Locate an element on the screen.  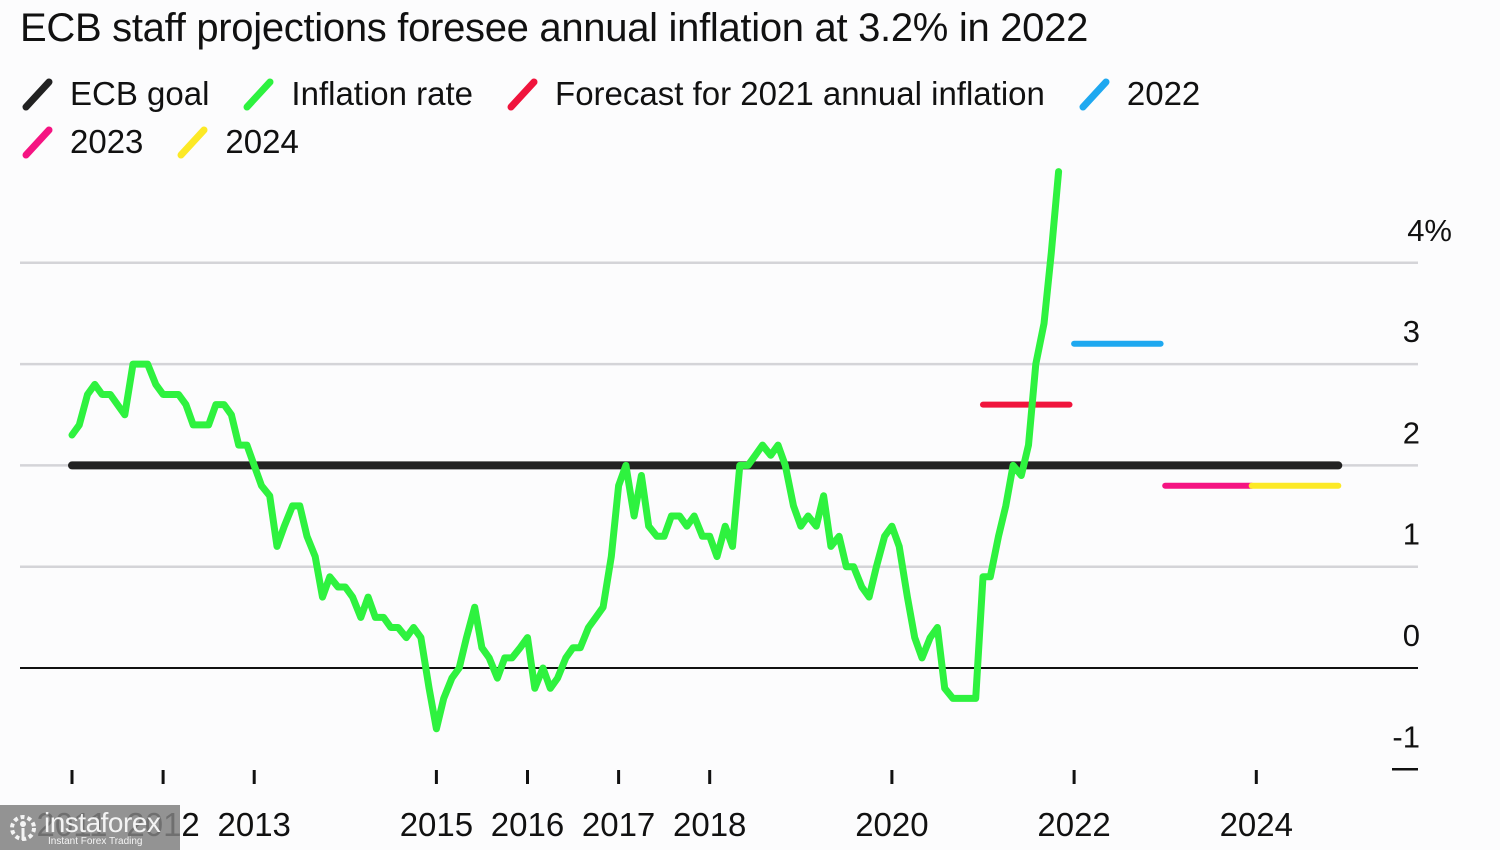
gear-logo-icon is located at coordinates (23, 828).